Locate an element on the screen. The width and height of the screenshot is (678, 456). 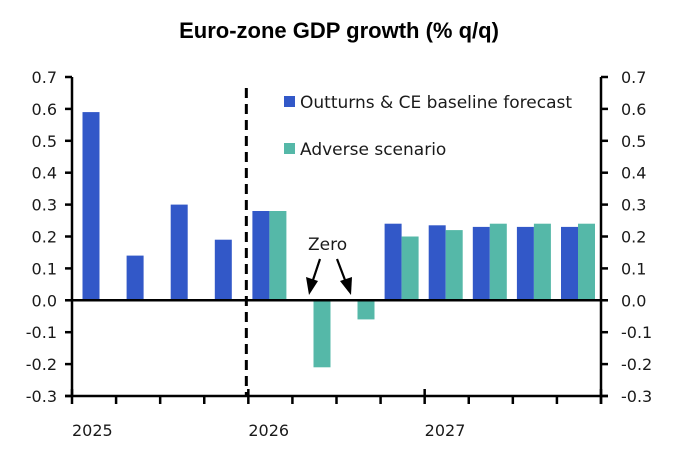
y-tick-label-left: 0.6 is located at coordinates (44, 109).